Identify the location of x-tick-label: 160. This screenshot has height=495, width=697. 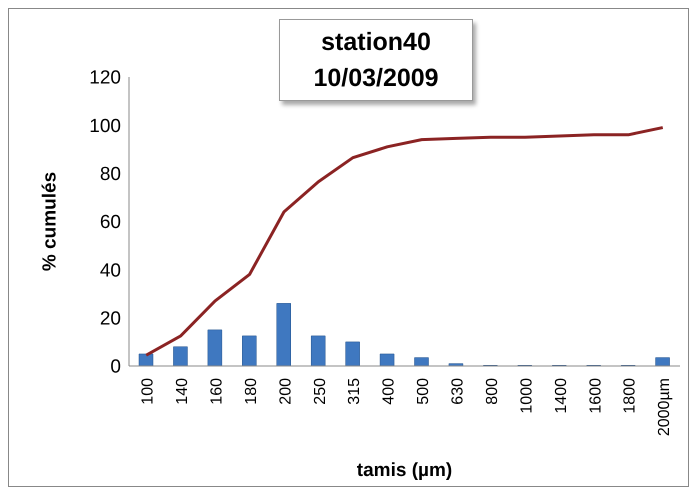
(217, 391).